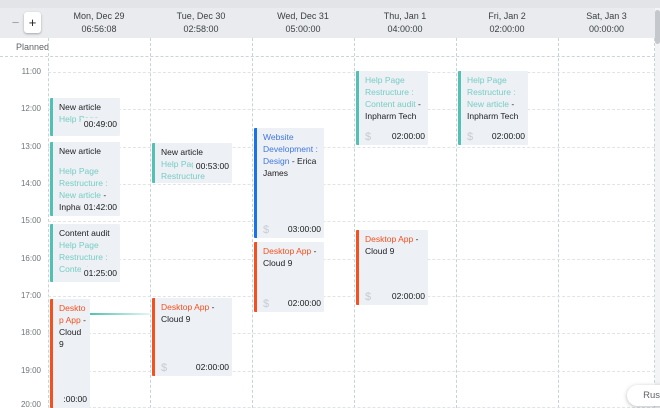 This screenshot has height=408, width=660. What do you see at coordinates (405, 23) in the screenshot?
I see `day-header-thu: Thu, Jan 1 04:00:00` at bounding box center [405, 23].